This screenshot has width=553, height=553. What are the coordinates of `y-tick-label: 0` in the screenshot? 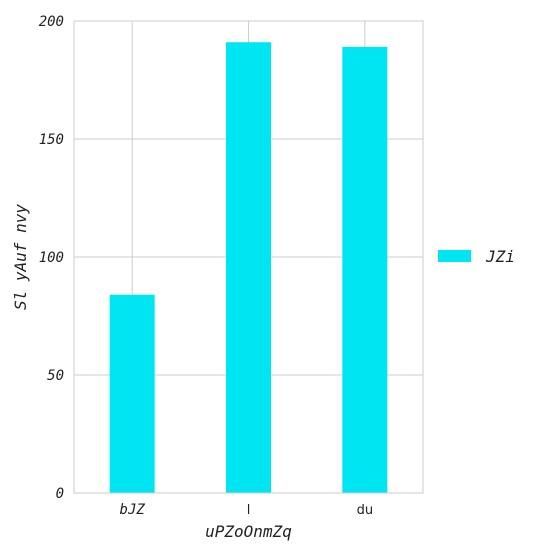 It's located at (60, 494).